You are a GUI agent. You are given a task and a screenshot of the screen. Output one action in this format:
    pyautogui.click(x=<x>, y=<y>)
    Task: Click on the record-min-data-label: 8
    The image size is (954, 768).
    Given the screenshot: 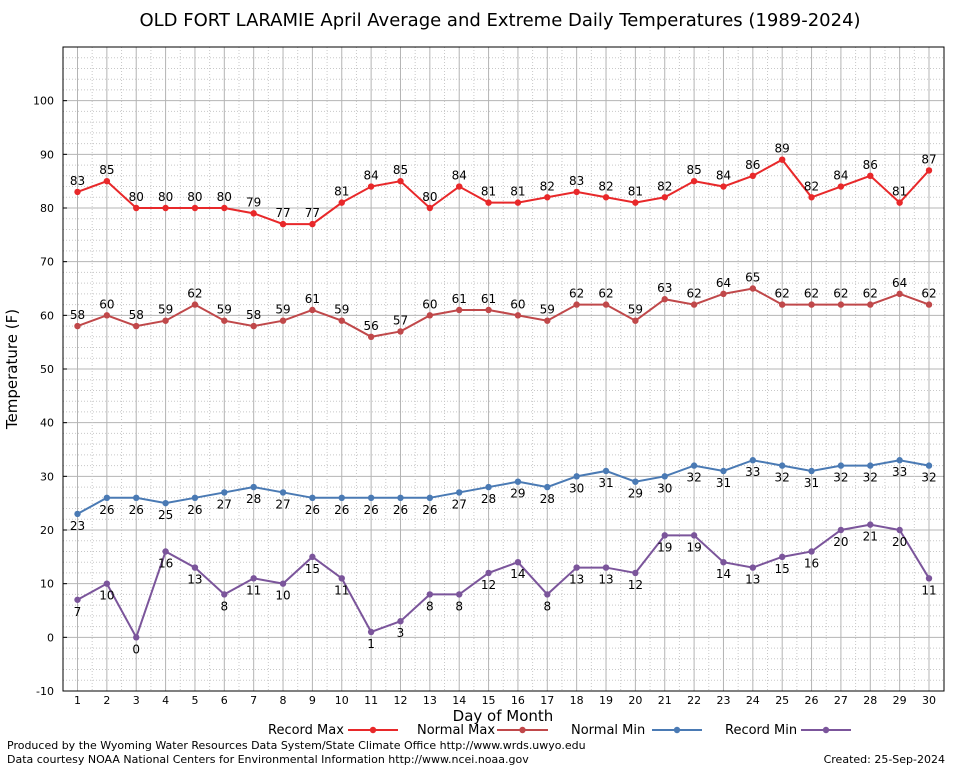 What is the action you would take?
    pyautogui.click(x=430, y=606)
    